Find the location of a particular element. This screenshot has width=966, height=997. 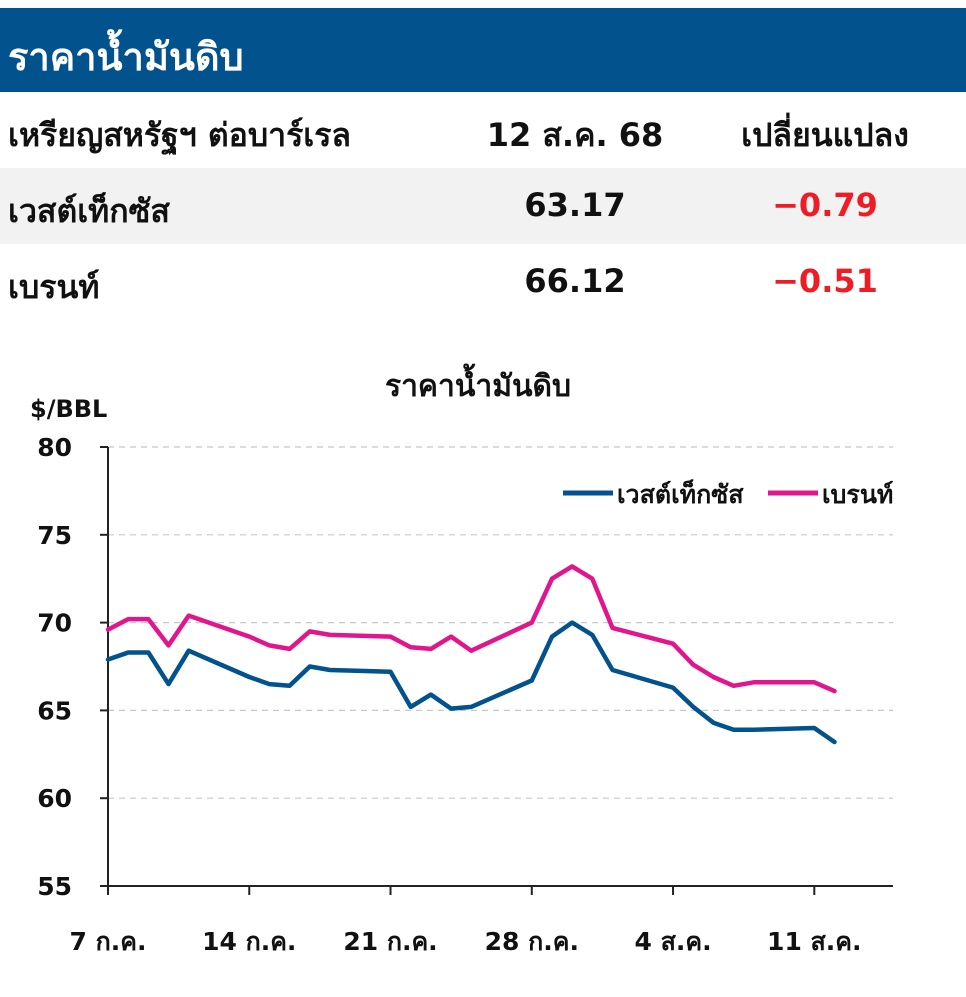

legend: เวสต์เท็กซัส เบรนท์ is located at coordinates (728, 494).